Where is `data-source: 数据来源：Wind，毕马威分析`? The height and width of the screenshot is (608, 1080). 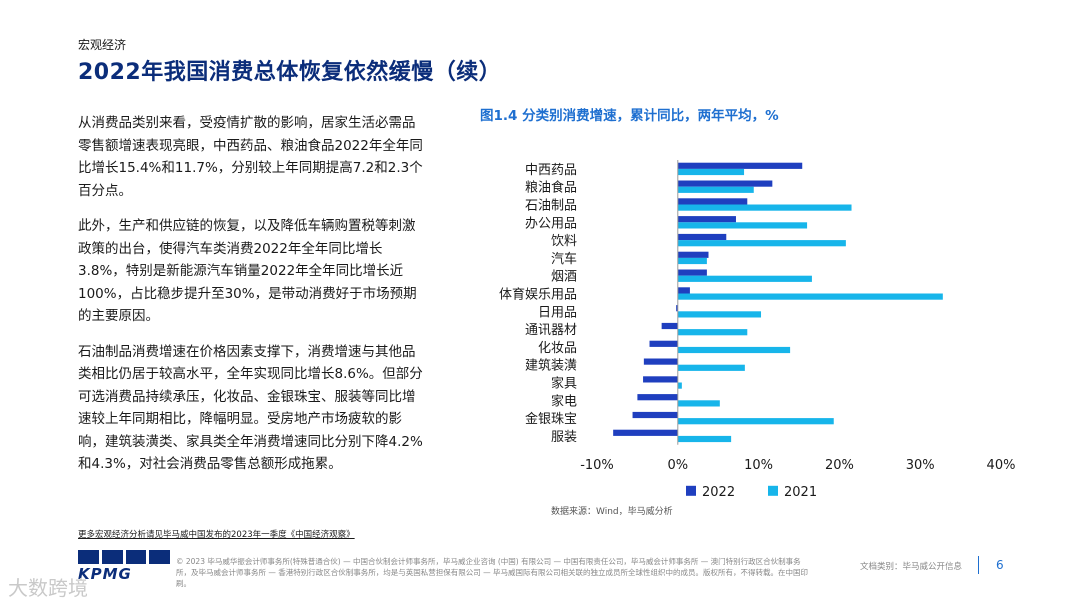
data-source: 数据来源：Wind，毕马威分析 is located at coordinates (612, 512).